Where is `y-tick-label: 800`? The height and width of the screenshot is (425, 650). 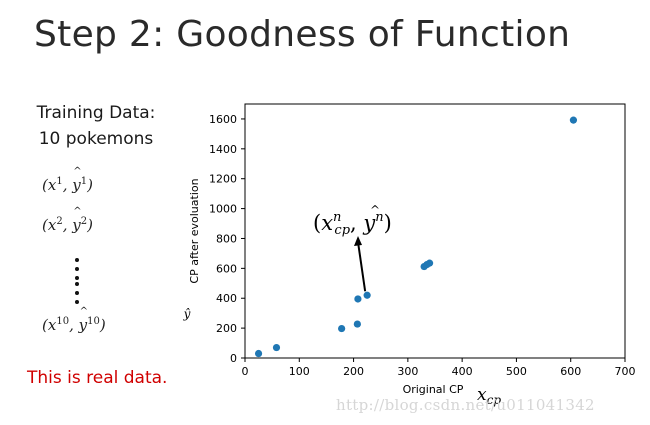 y-tick-label: 800 is located at coordinates (226, 238).